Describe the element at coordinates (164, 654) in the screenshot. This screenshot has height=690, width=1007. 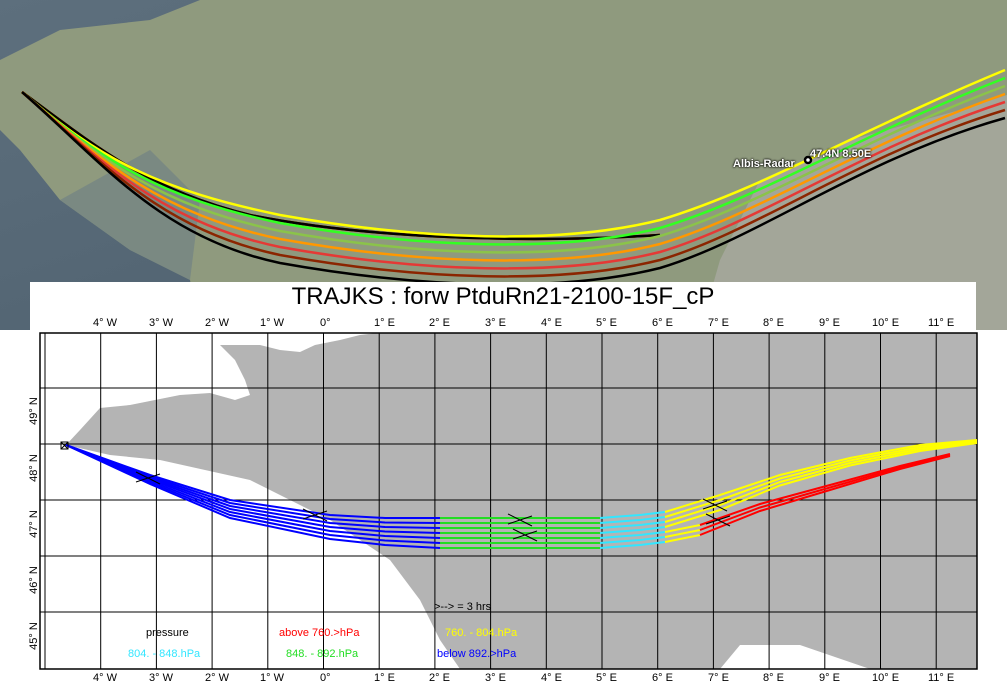
I see `legend-804-848: 804. - 848.hPa` at that location.